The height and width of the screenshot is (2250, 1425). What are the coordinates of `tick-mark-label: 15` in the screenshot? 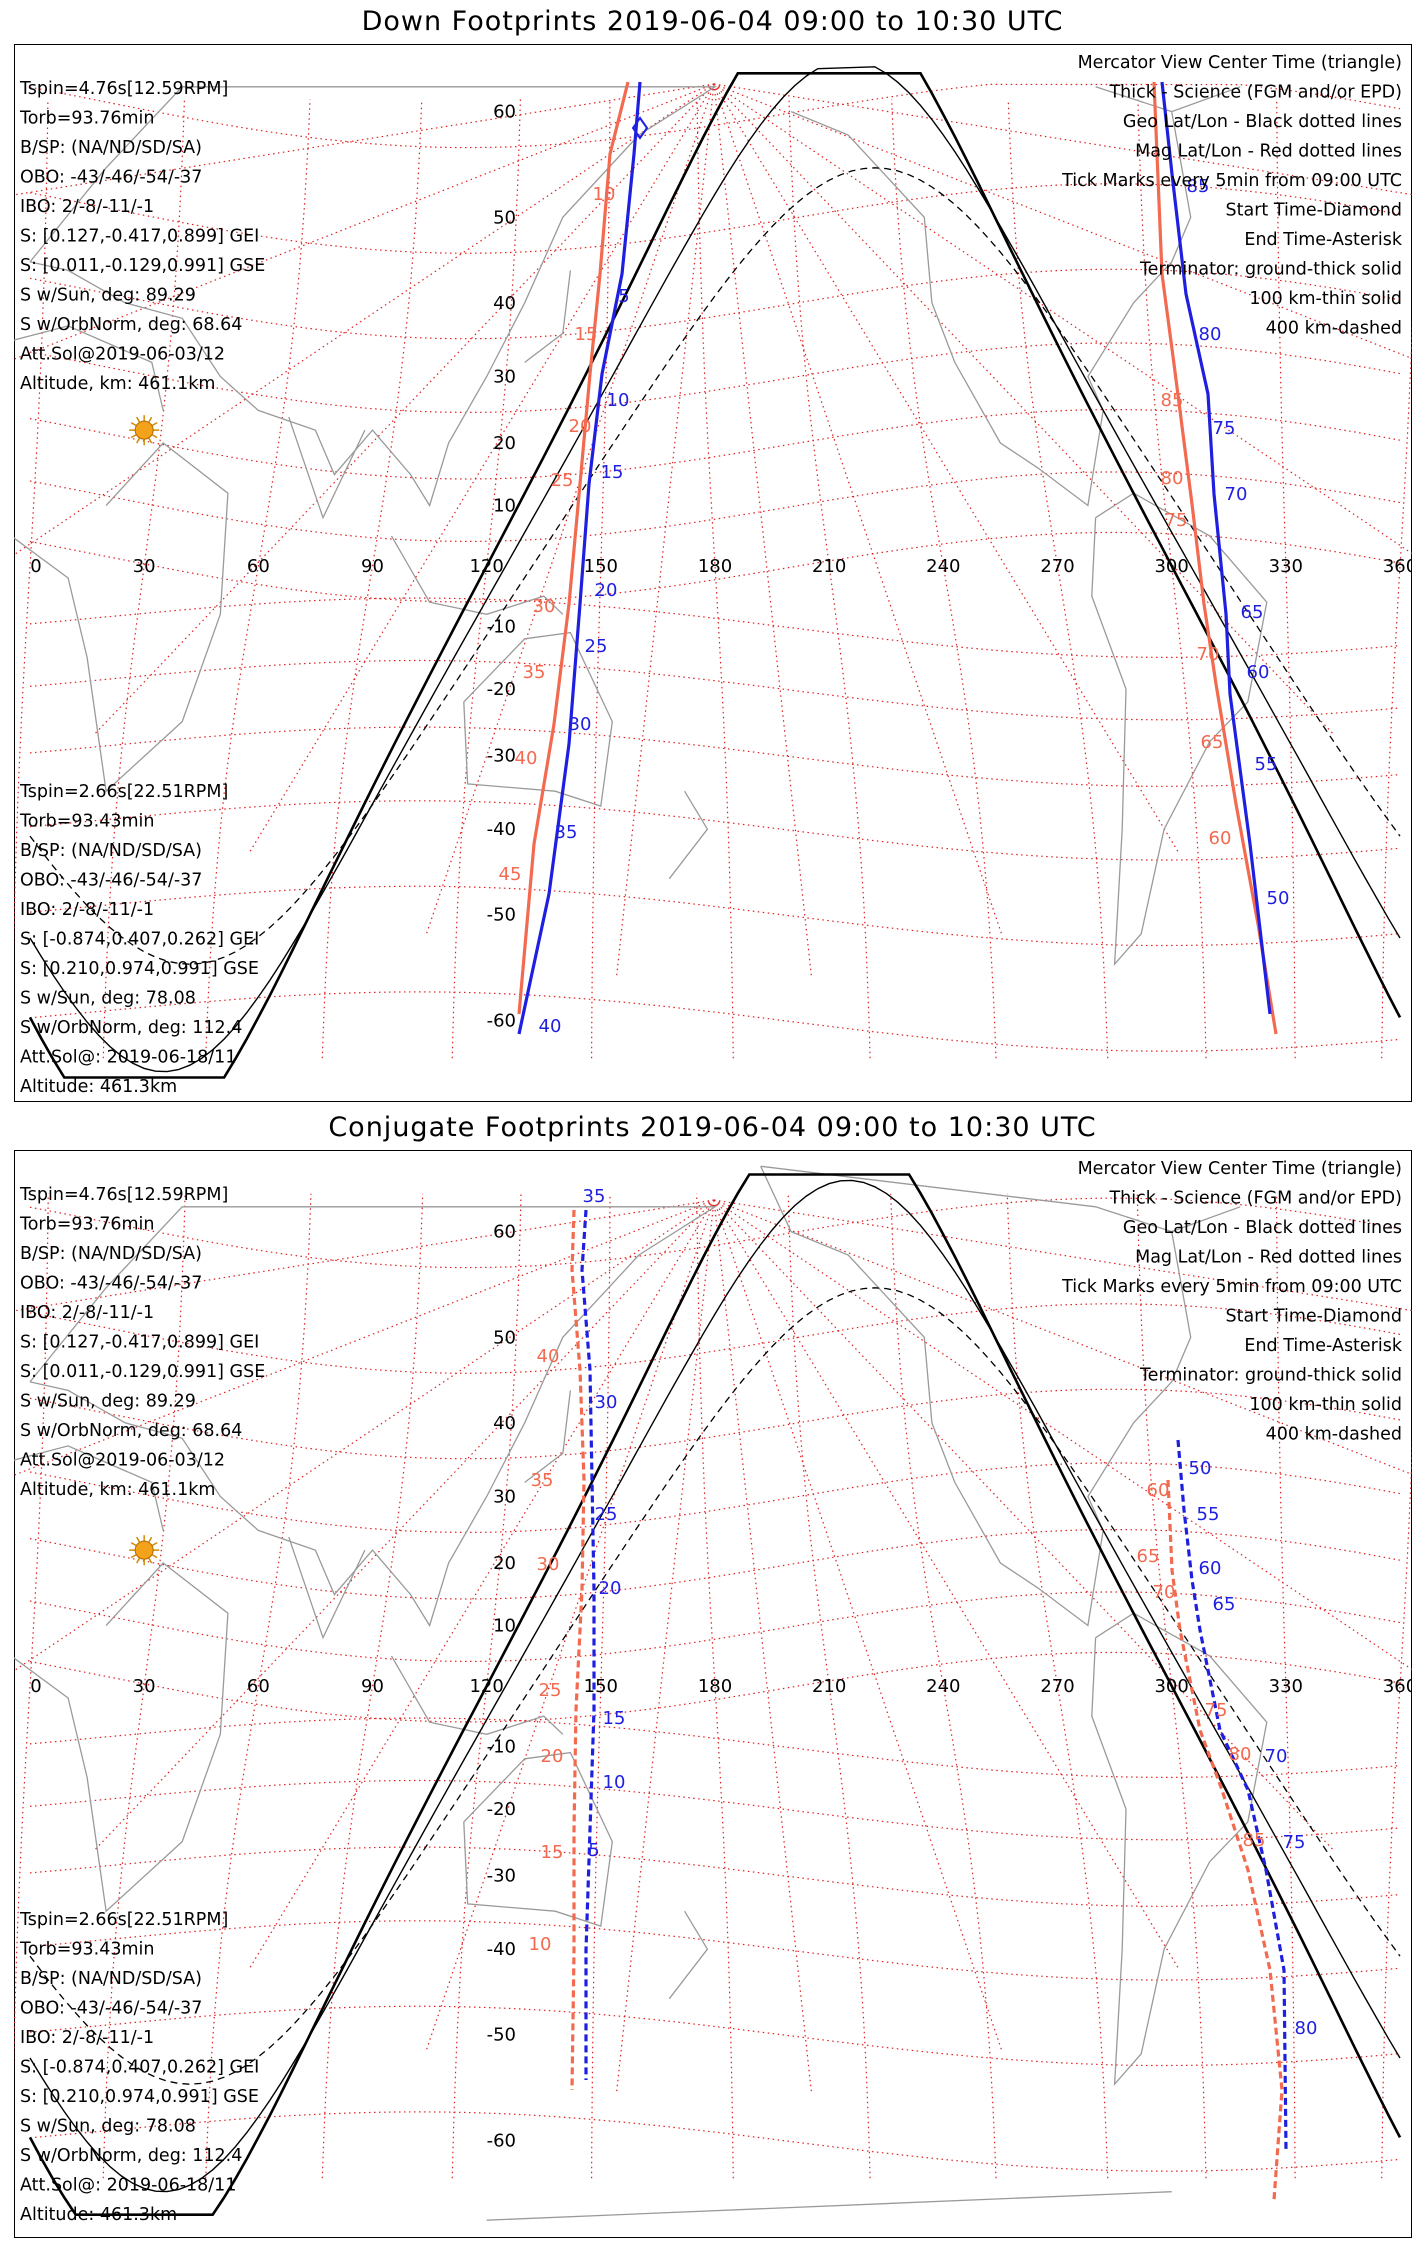 It's located at (612, 472).